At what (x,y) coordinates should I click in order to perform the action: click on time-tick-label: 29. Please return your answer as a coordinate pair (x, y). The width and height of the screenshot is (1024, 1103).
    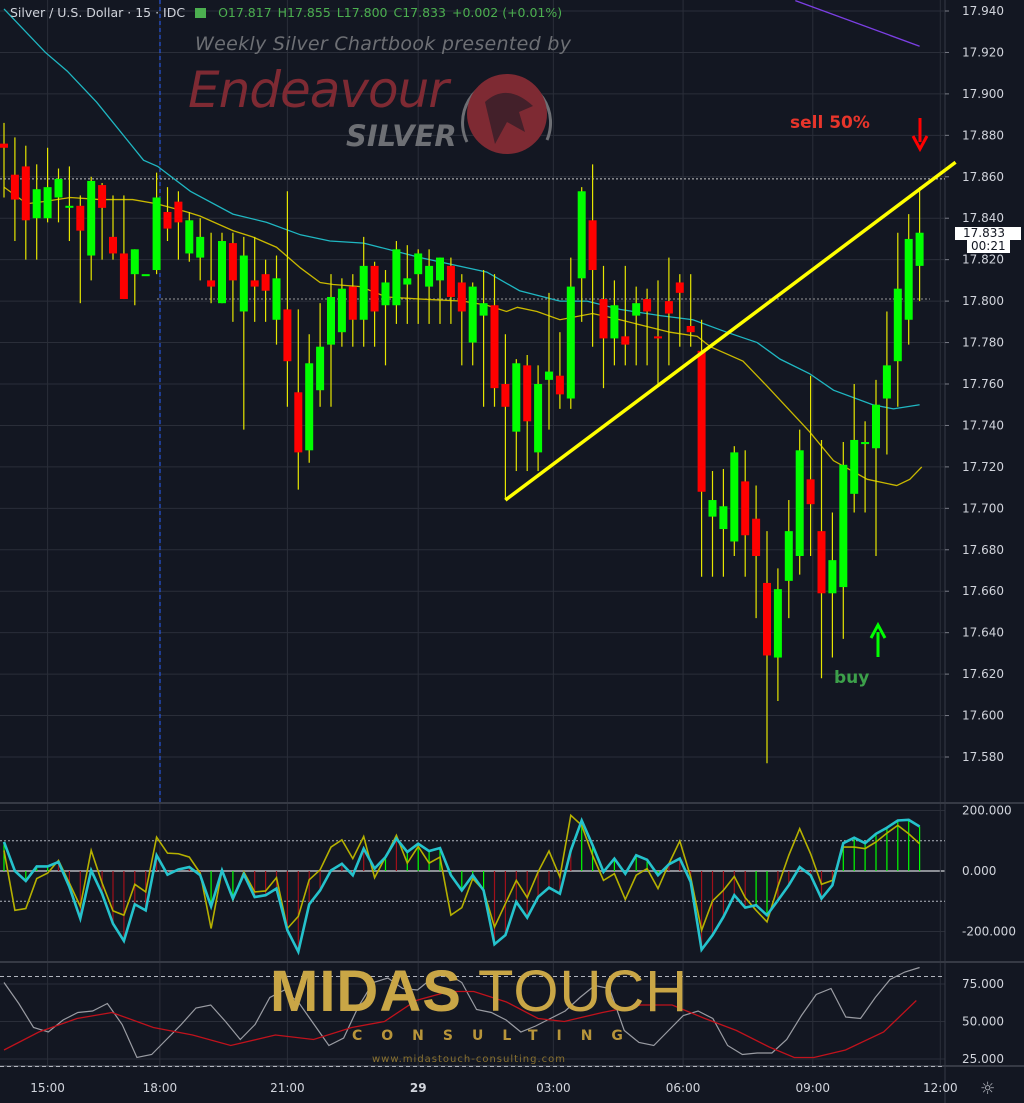
    Looking at the image, I should click on (418, 1088).